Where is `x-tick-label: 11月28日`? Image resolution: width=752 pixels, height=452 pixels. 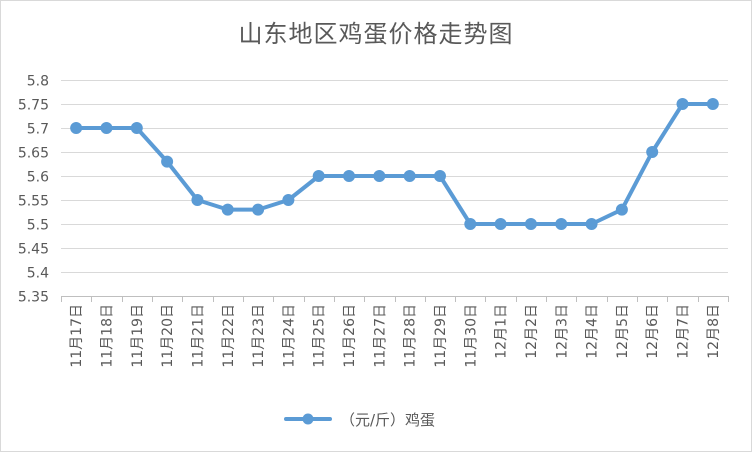
x-tick-label: 11月28日 is located at coordinates (411, 336).